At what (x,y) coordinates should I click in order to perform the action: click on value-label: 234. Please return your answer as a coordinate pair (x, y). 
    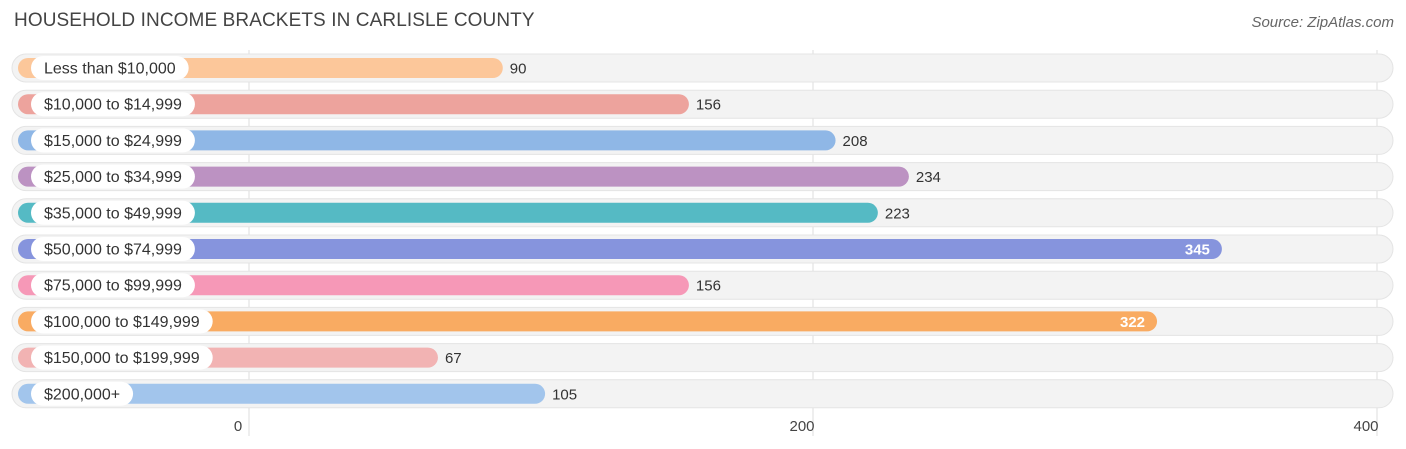
    Looking at the image, I should click on (928, 177).